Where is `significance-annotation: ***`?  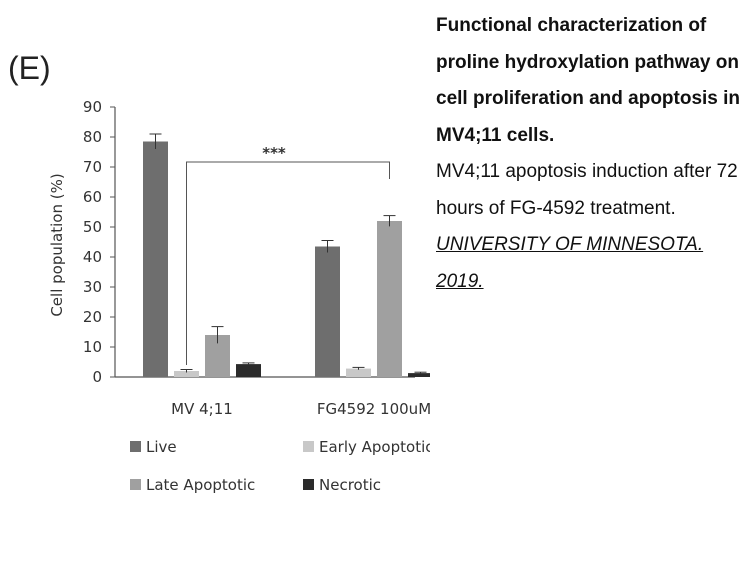
significance-annotation: *** is located at coordinates (288, 254).